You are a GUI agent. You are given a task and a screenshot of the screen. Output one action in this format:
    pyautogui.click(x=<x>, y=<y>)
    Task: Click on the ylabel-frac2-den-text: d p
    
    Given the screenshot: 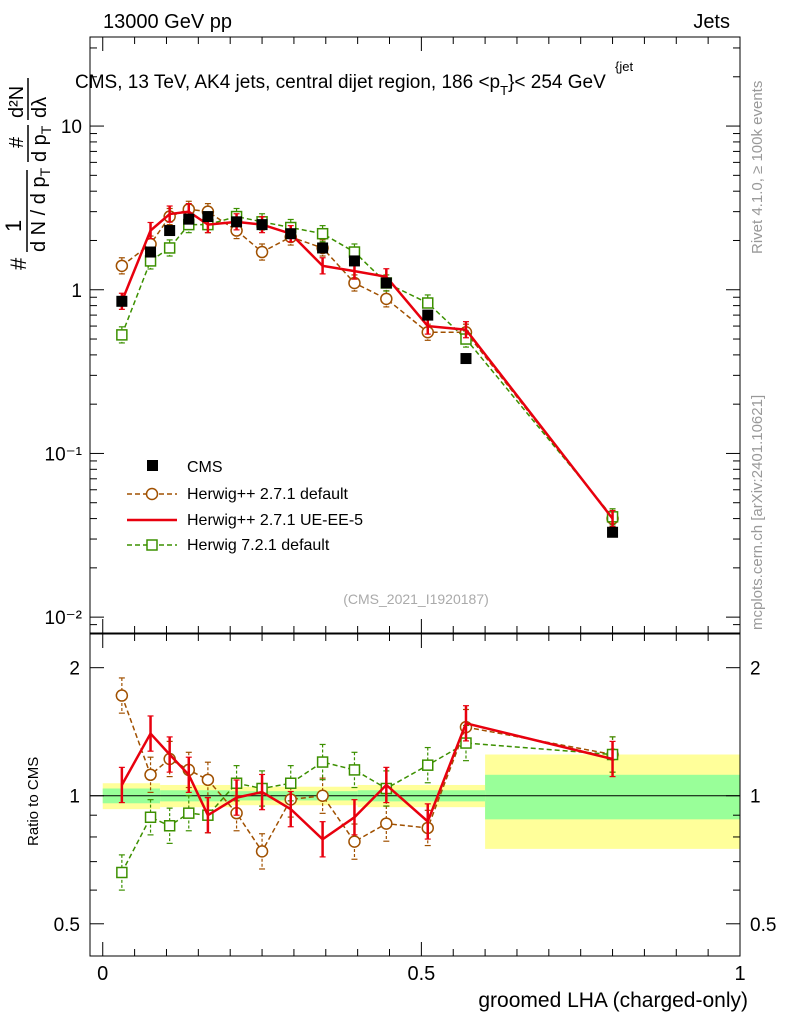 What is the action you would take?
    pyautogui.click(x=40, y=148)
    